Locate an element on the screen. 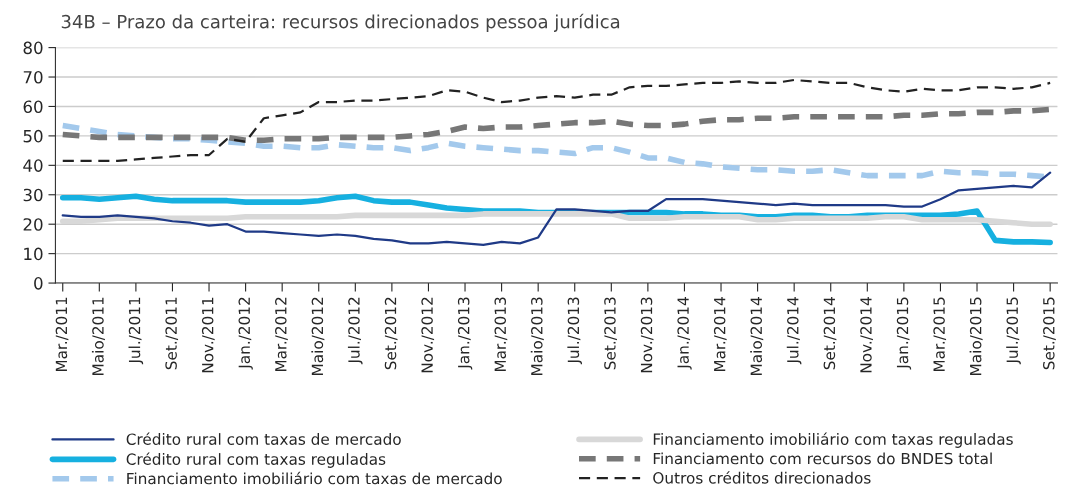 This screenshot has height=501, width=1066. chart-title: 34B – Prazo da carteira: recursos direcionados pessoa jurídica is located at coordinates (340, 22).